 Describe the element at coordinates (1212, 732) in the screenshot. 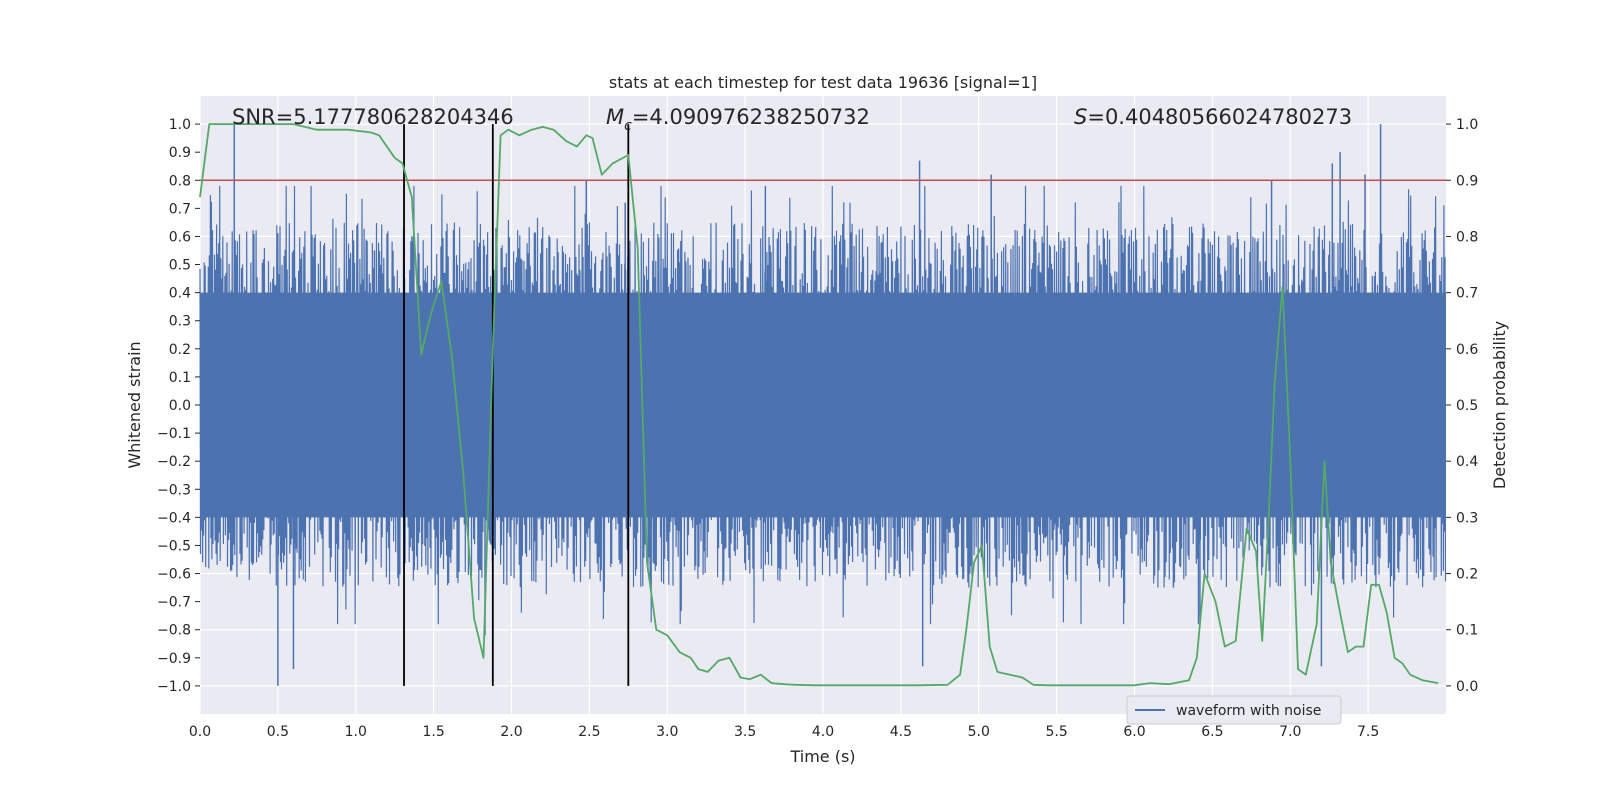

I see `x-tick-label: 6.5` at that location.